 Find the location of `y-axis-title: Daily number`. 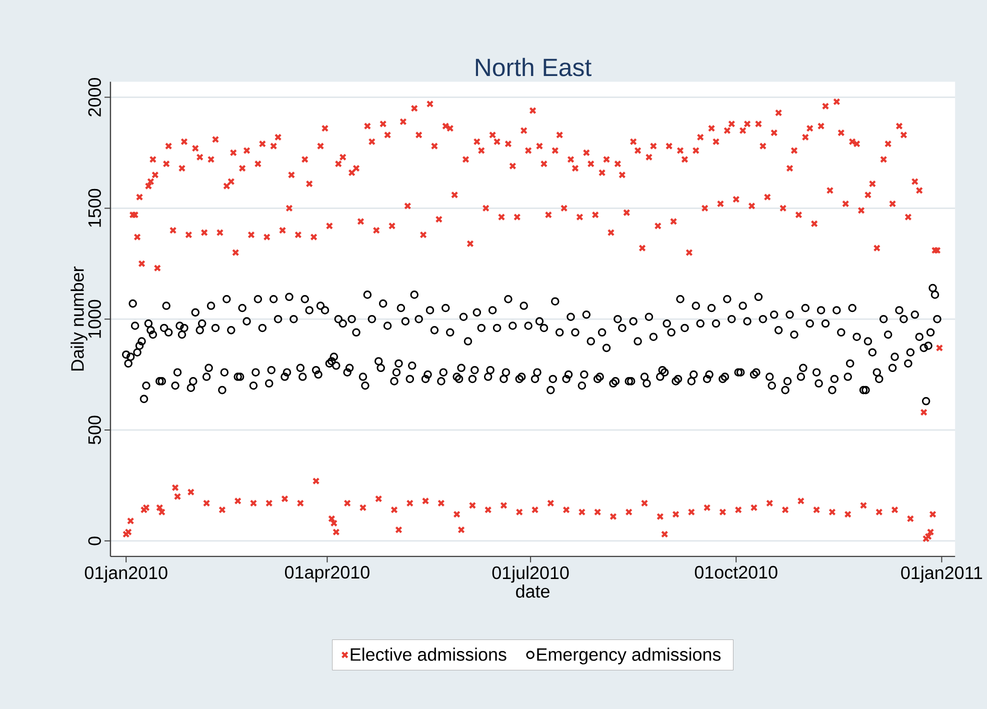

y-axis-title: Daily number is located at coordinates (79, 318).